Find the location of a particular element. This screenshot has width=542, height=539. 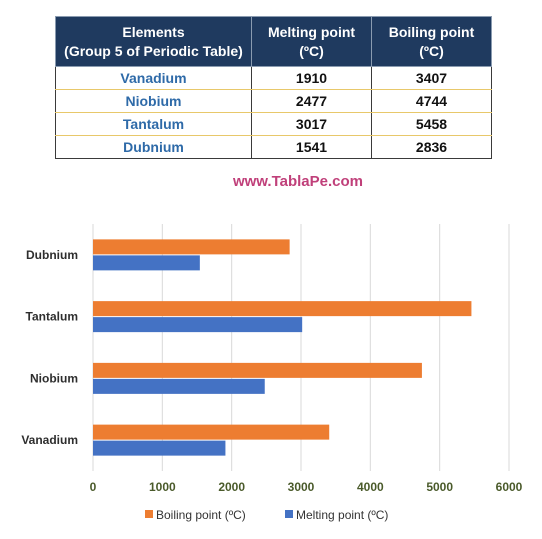

x-tick-label: 4000 is located at coordinates (370, 487).